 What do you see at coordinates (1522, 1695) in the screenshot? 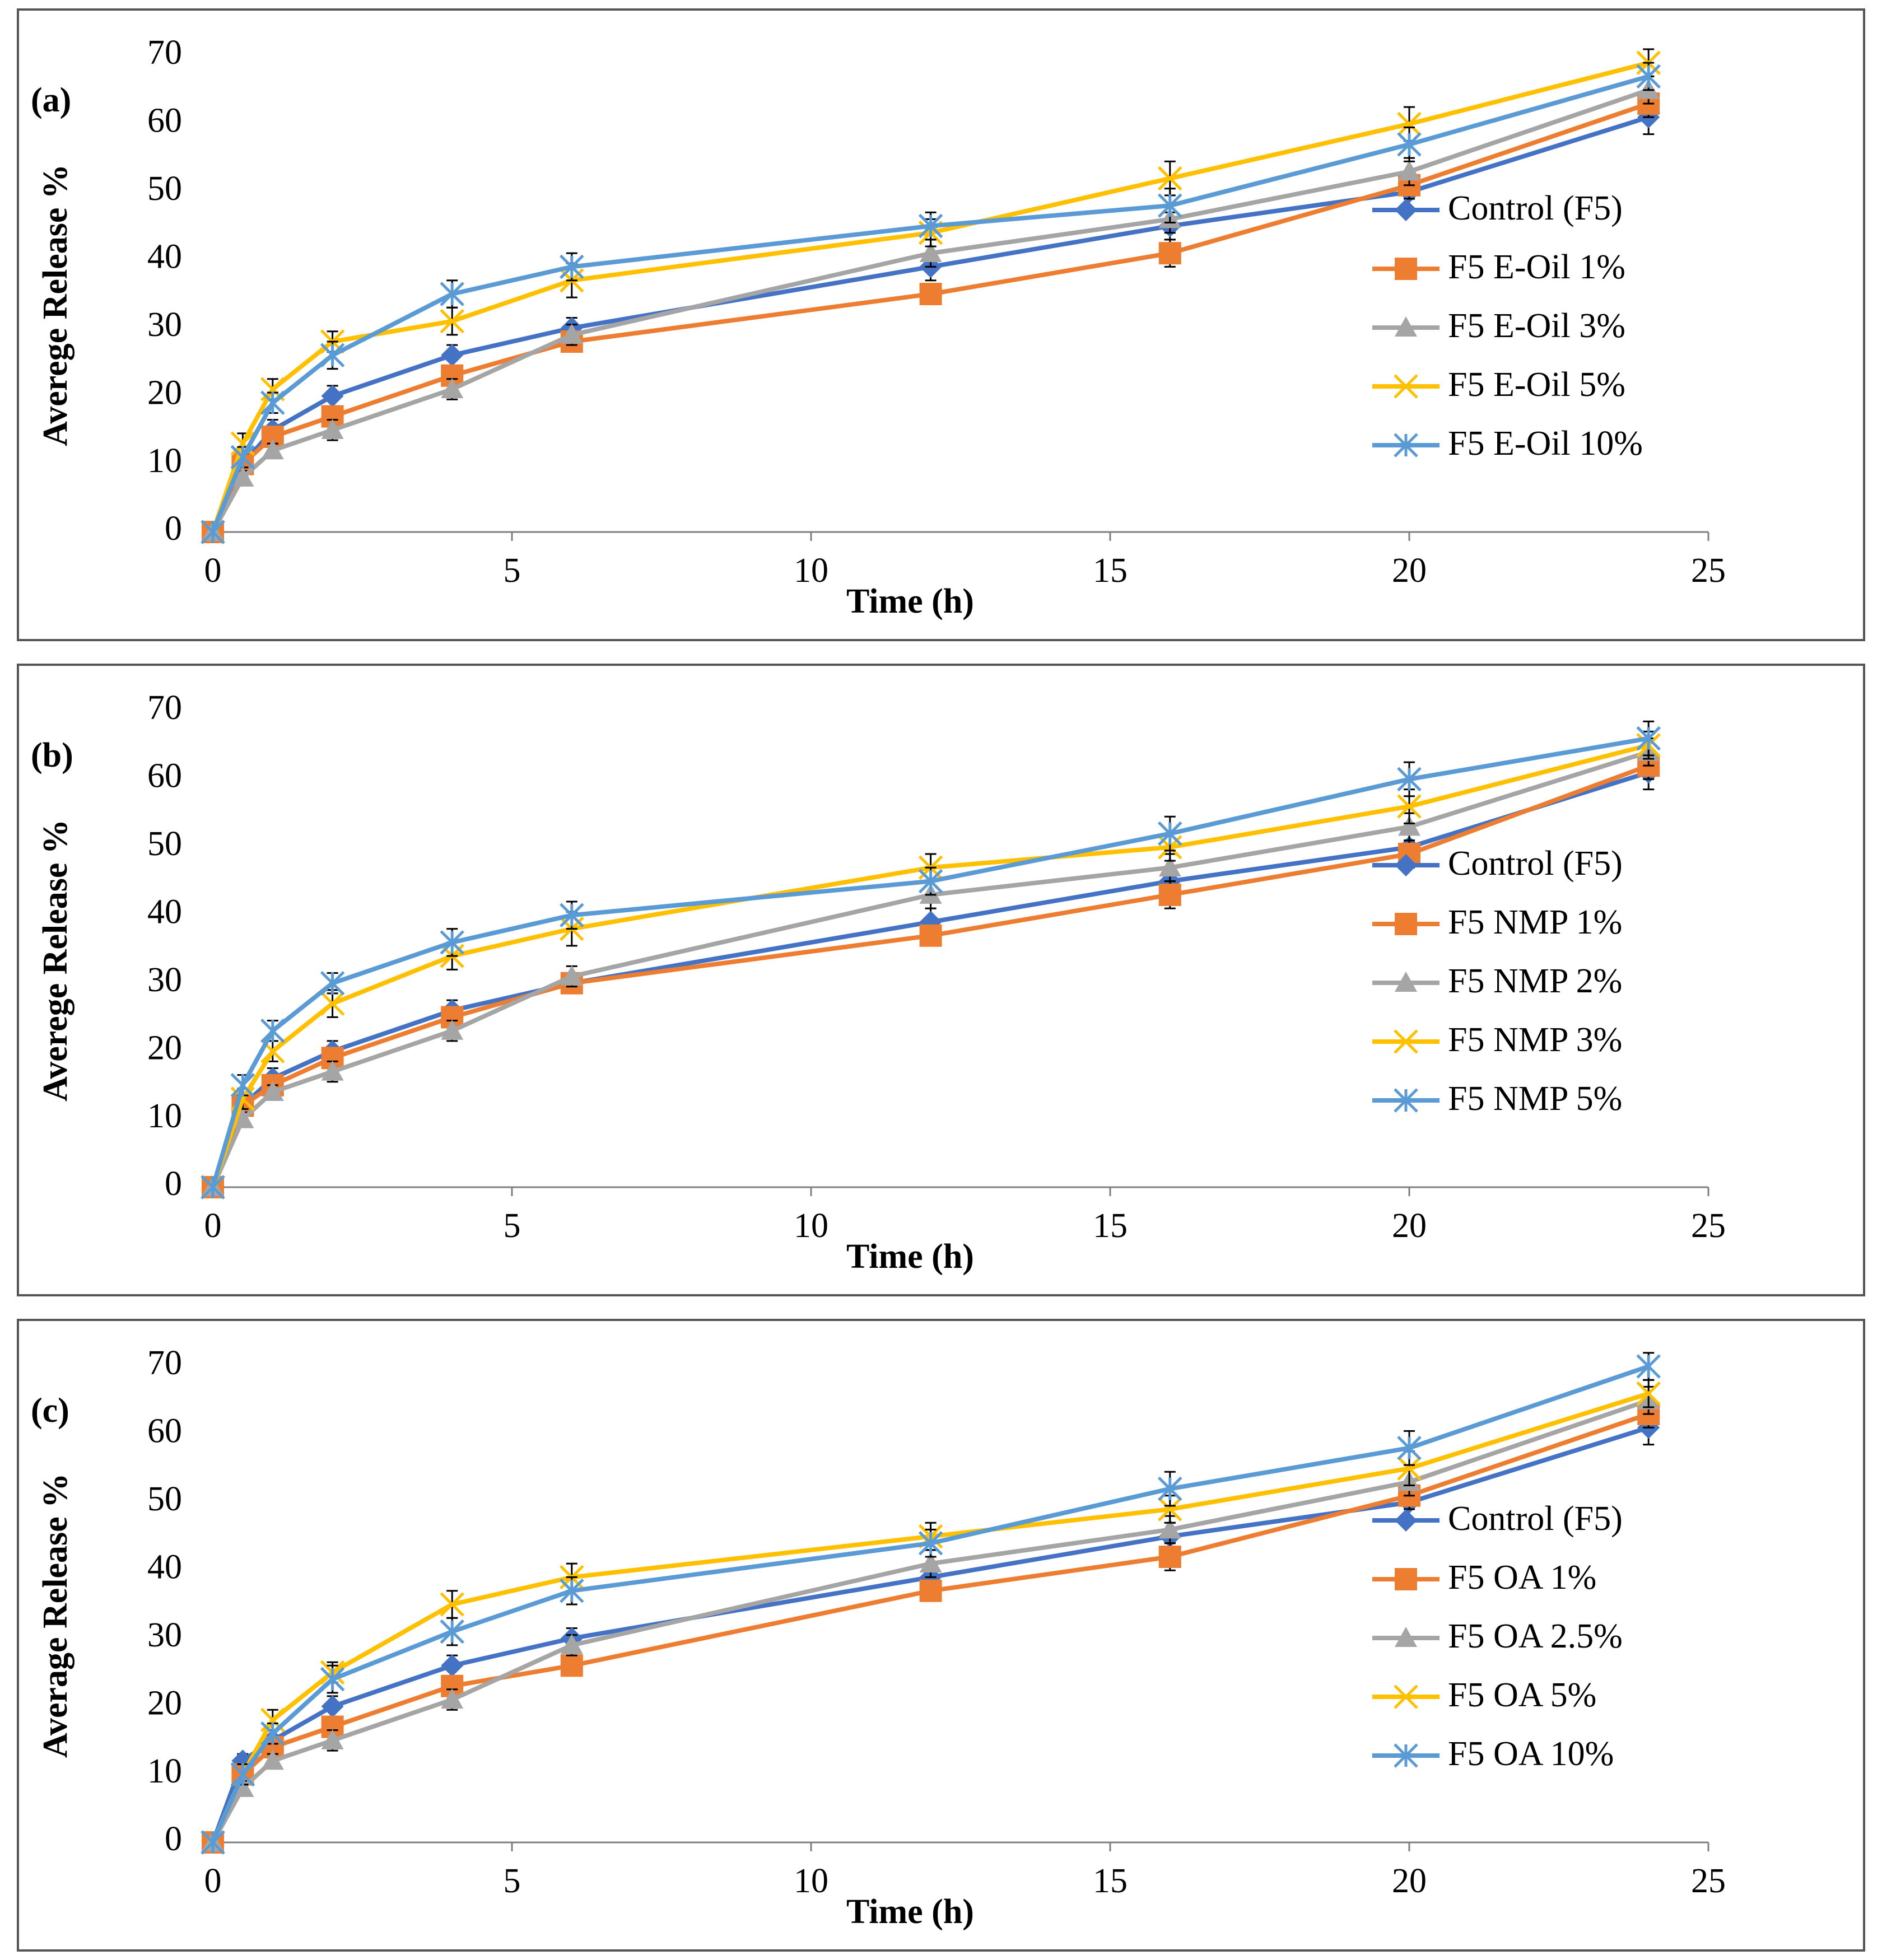
I see `legend-label: F5 OA 5%` at bounding box center [1522, 1695].